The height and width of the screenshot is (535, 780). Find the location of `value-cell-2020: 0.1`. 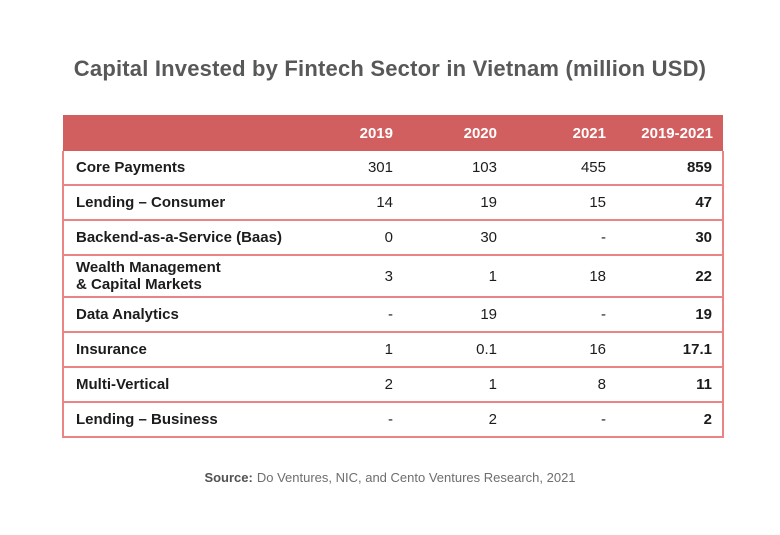

value-cell-2020: 0.1 is located at coordinates (455, 350).